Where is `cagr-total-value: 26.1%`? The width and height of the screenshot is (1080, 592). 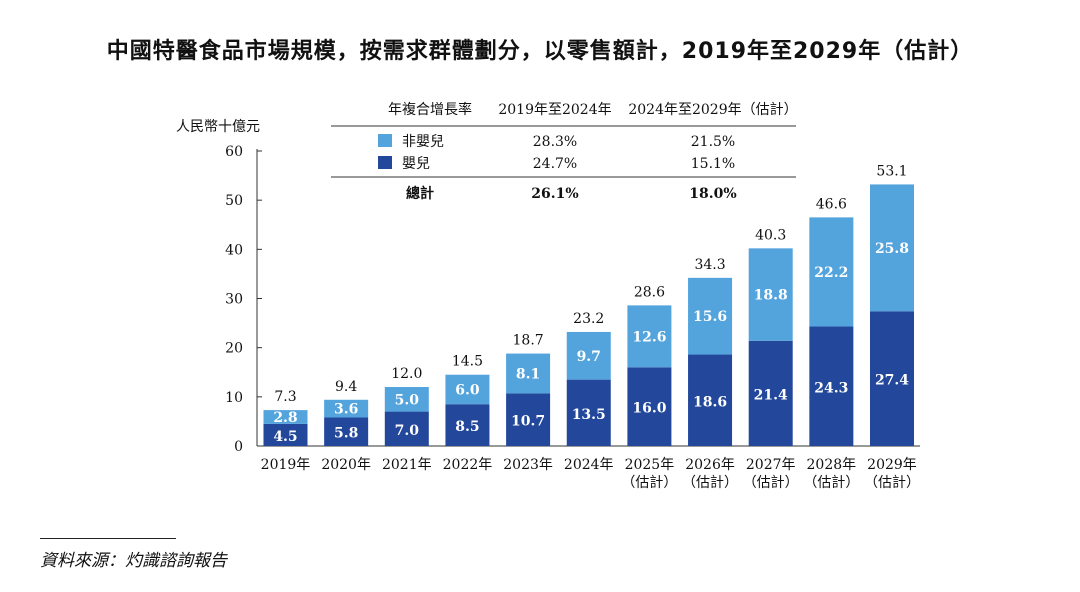 cagr-total-value: 26.1% is located at coordinates (554, 194).